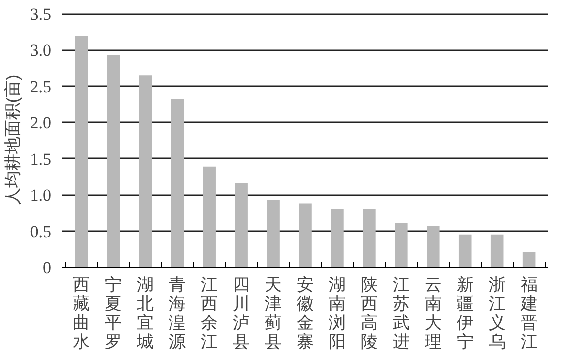 The width and height of the screenshot is (573, 354). Describe the element at coordinates (41, 232) in the screenshot. I see `y-tick-label: 0.5` at that location.